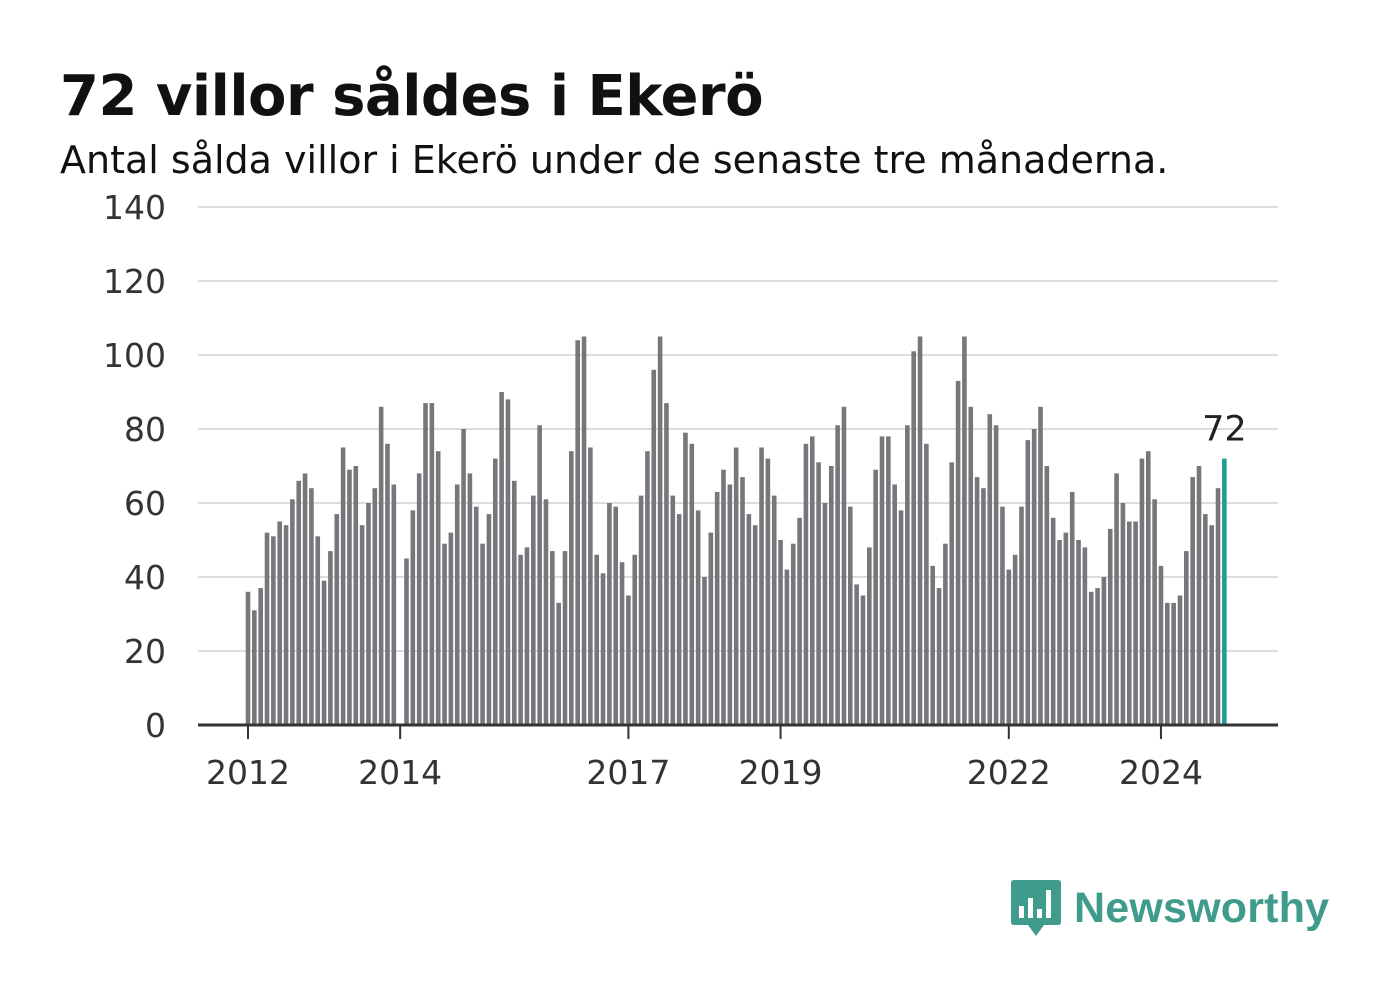 The height and width of the screenshot is (999, 1382). What do you see at coordinates (1169, 908) in the screenshot?
I see `newsworthy-logo: Newsworthy` at bounding box center [1169, 908].